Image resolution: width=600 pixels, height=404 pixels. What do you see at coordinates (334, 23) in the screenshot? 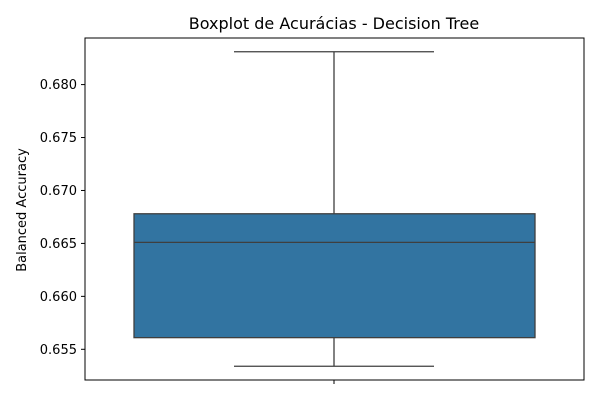
I see `chart-title: Boxplot de Acurácias - Decision Tree` at bounding box center [334, 23].